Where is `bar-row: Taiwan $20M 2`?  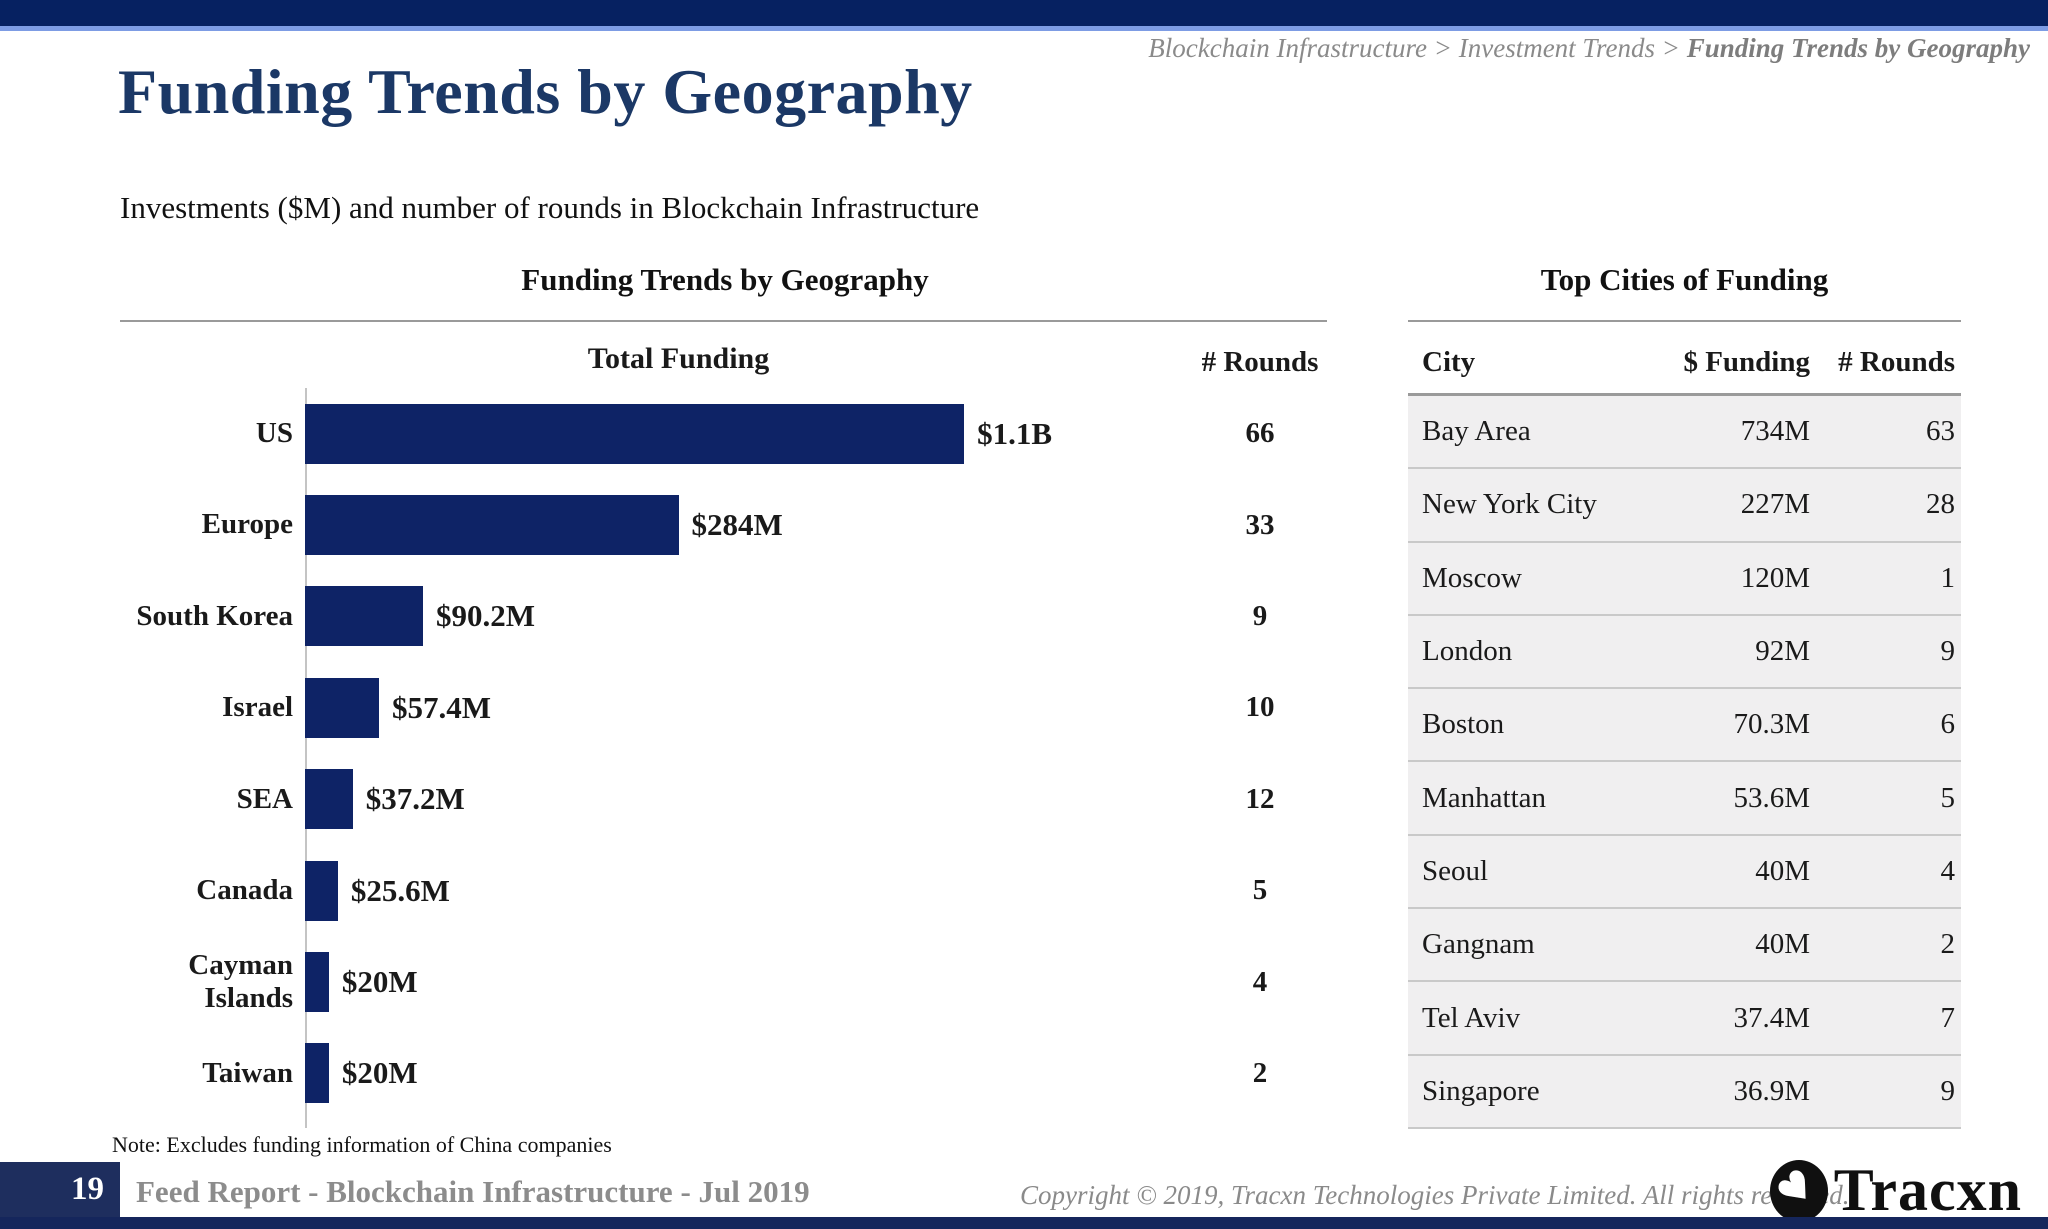
bar-row: Taiwan $20M 2 is located at coordinates (725, 1073).